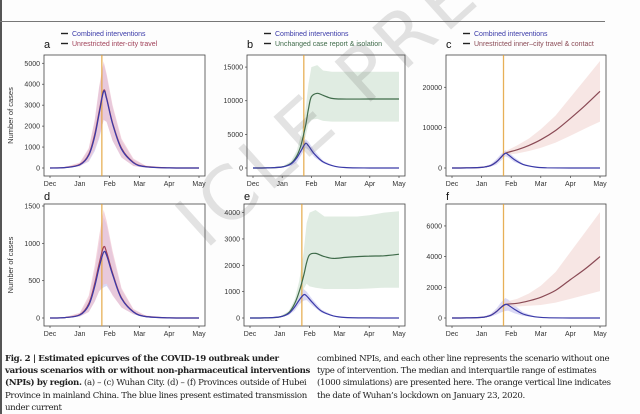 The width and height of the screenshot is (640, 414). What do you see at coordinates (47, 197) in the screenshot?
I see `panel-letter: d` at bounding box center [47, 197].